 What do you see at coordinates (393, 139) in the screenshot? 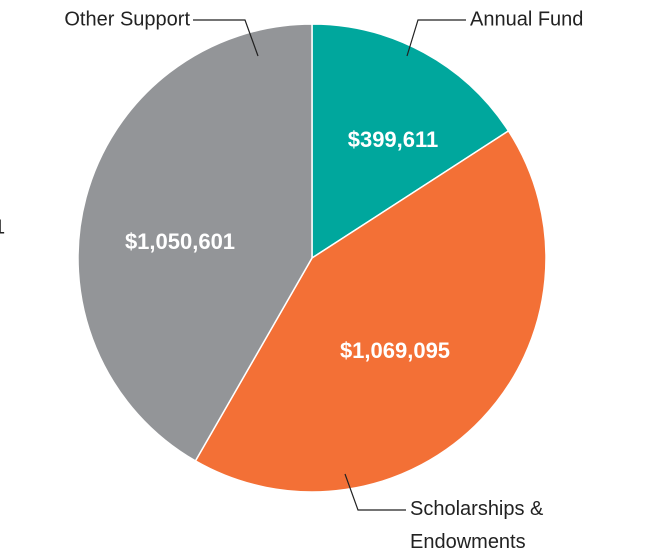
I see `value-label: $399,611` at bounding box center [393, 139].